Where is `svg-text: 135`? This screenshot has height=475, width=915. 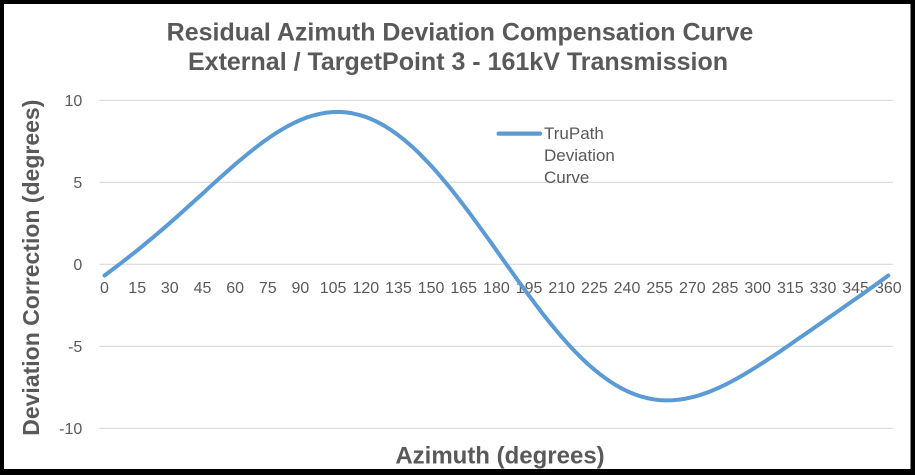 svg-text: 135 is located at coordinates (398, 288).